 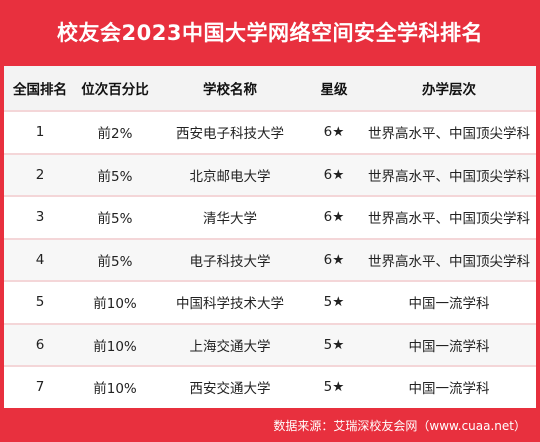 What do you see at coordinates (449, 90) in the screenshot?
I see `header-level: 办学层次` at bounding box center [449, 90].